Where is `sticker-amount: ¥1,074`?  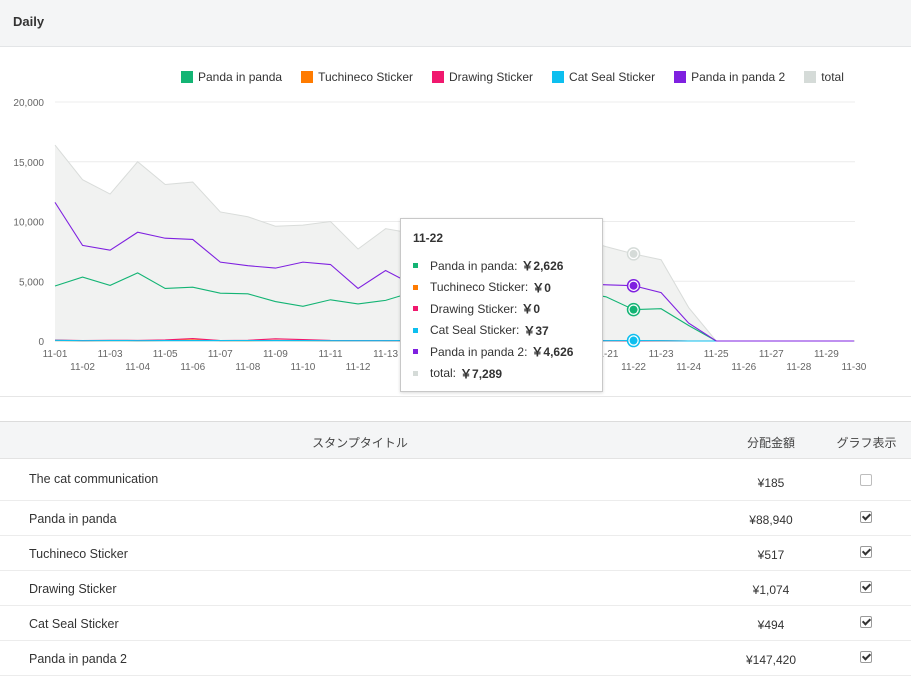 sticker-amount: ¥1,074 is located at coordinates (771, 590).